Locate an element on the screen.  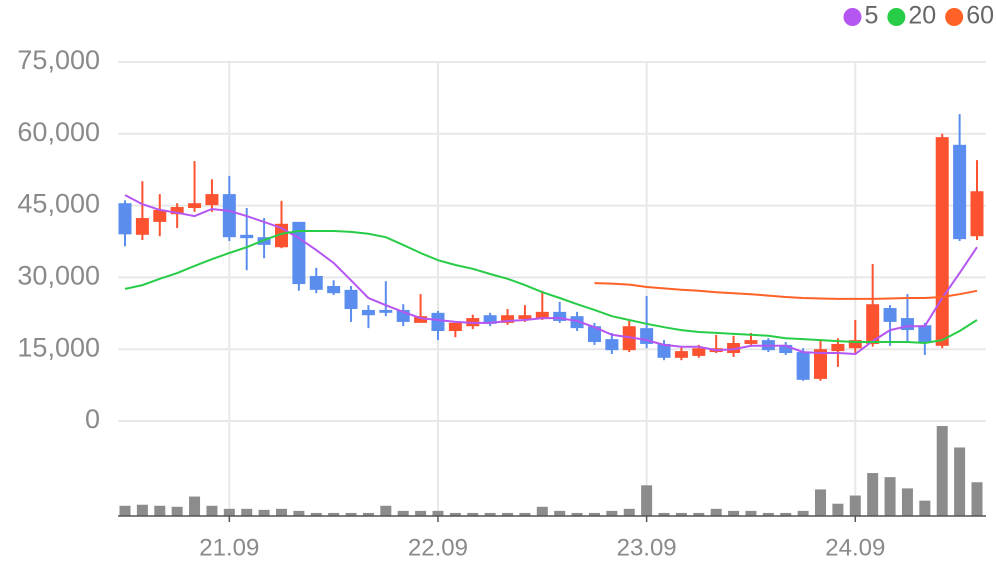
legend-label: 60 is located at coordinates (980, 16).